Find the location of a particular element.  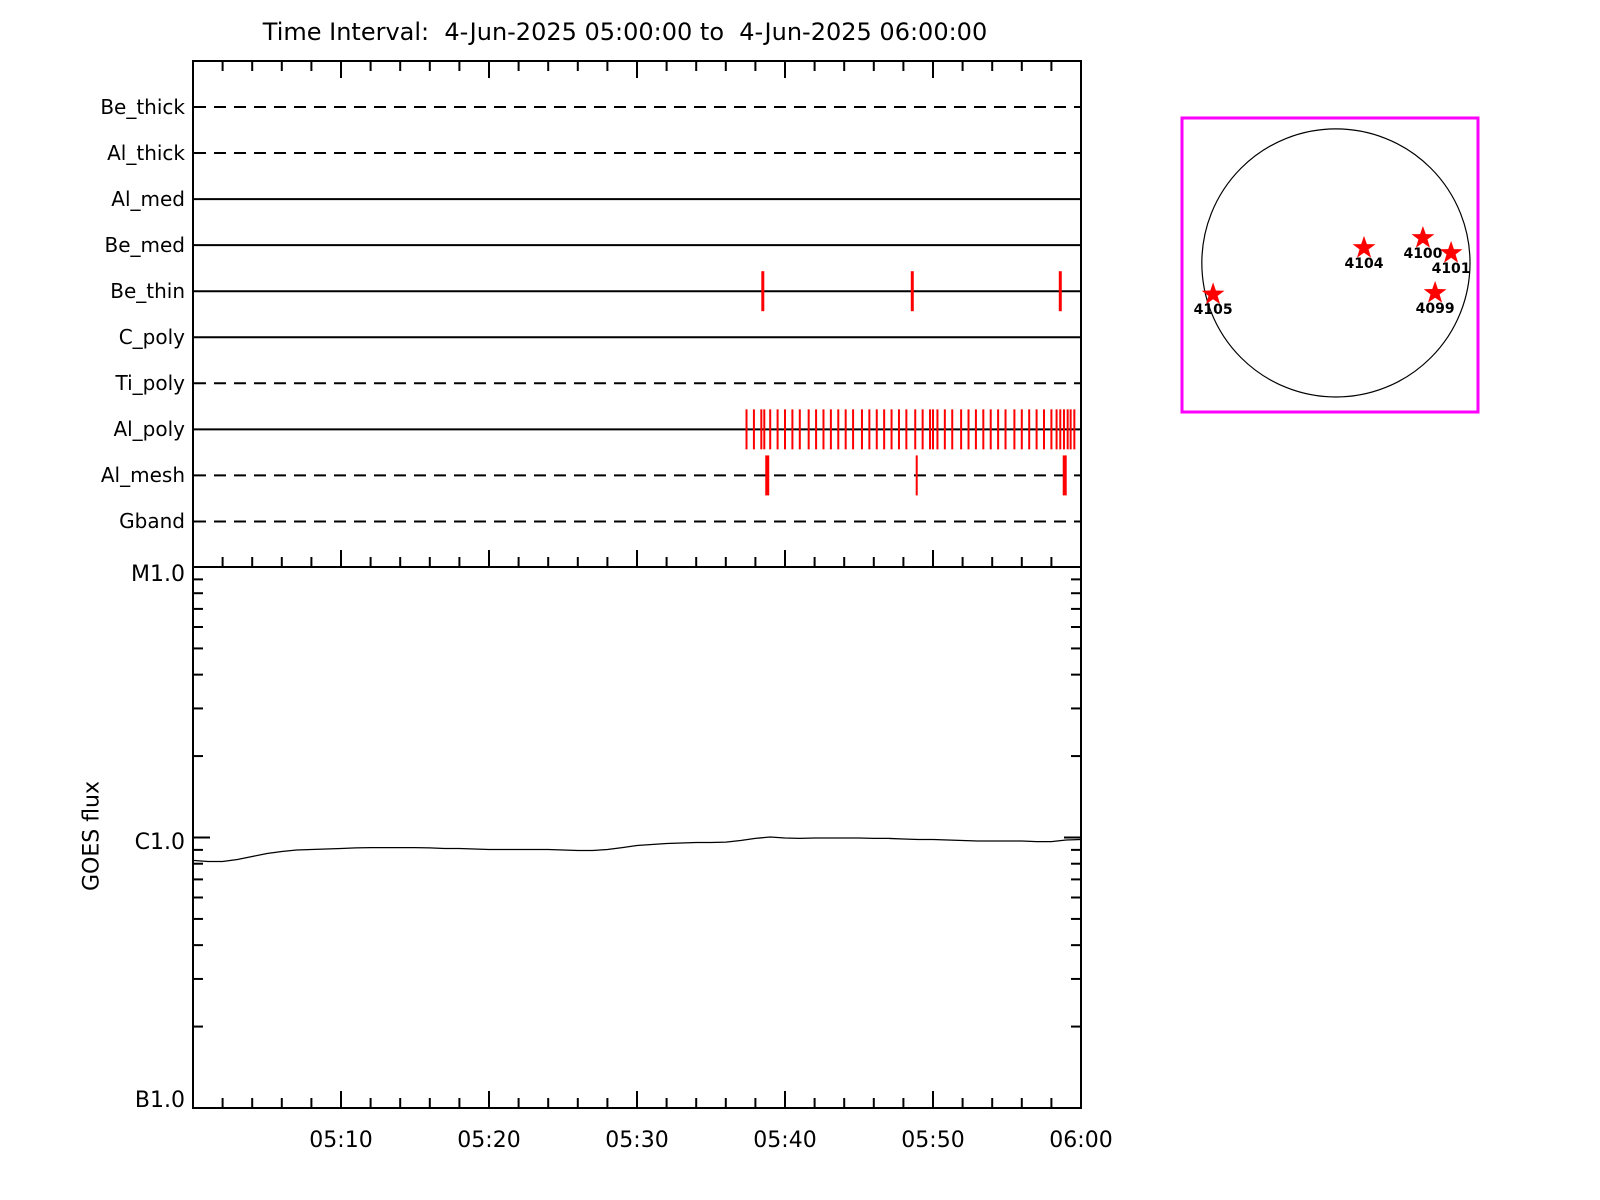

time-xtick-label-05:30: 05:30 is located at coordinates (637, 1140).